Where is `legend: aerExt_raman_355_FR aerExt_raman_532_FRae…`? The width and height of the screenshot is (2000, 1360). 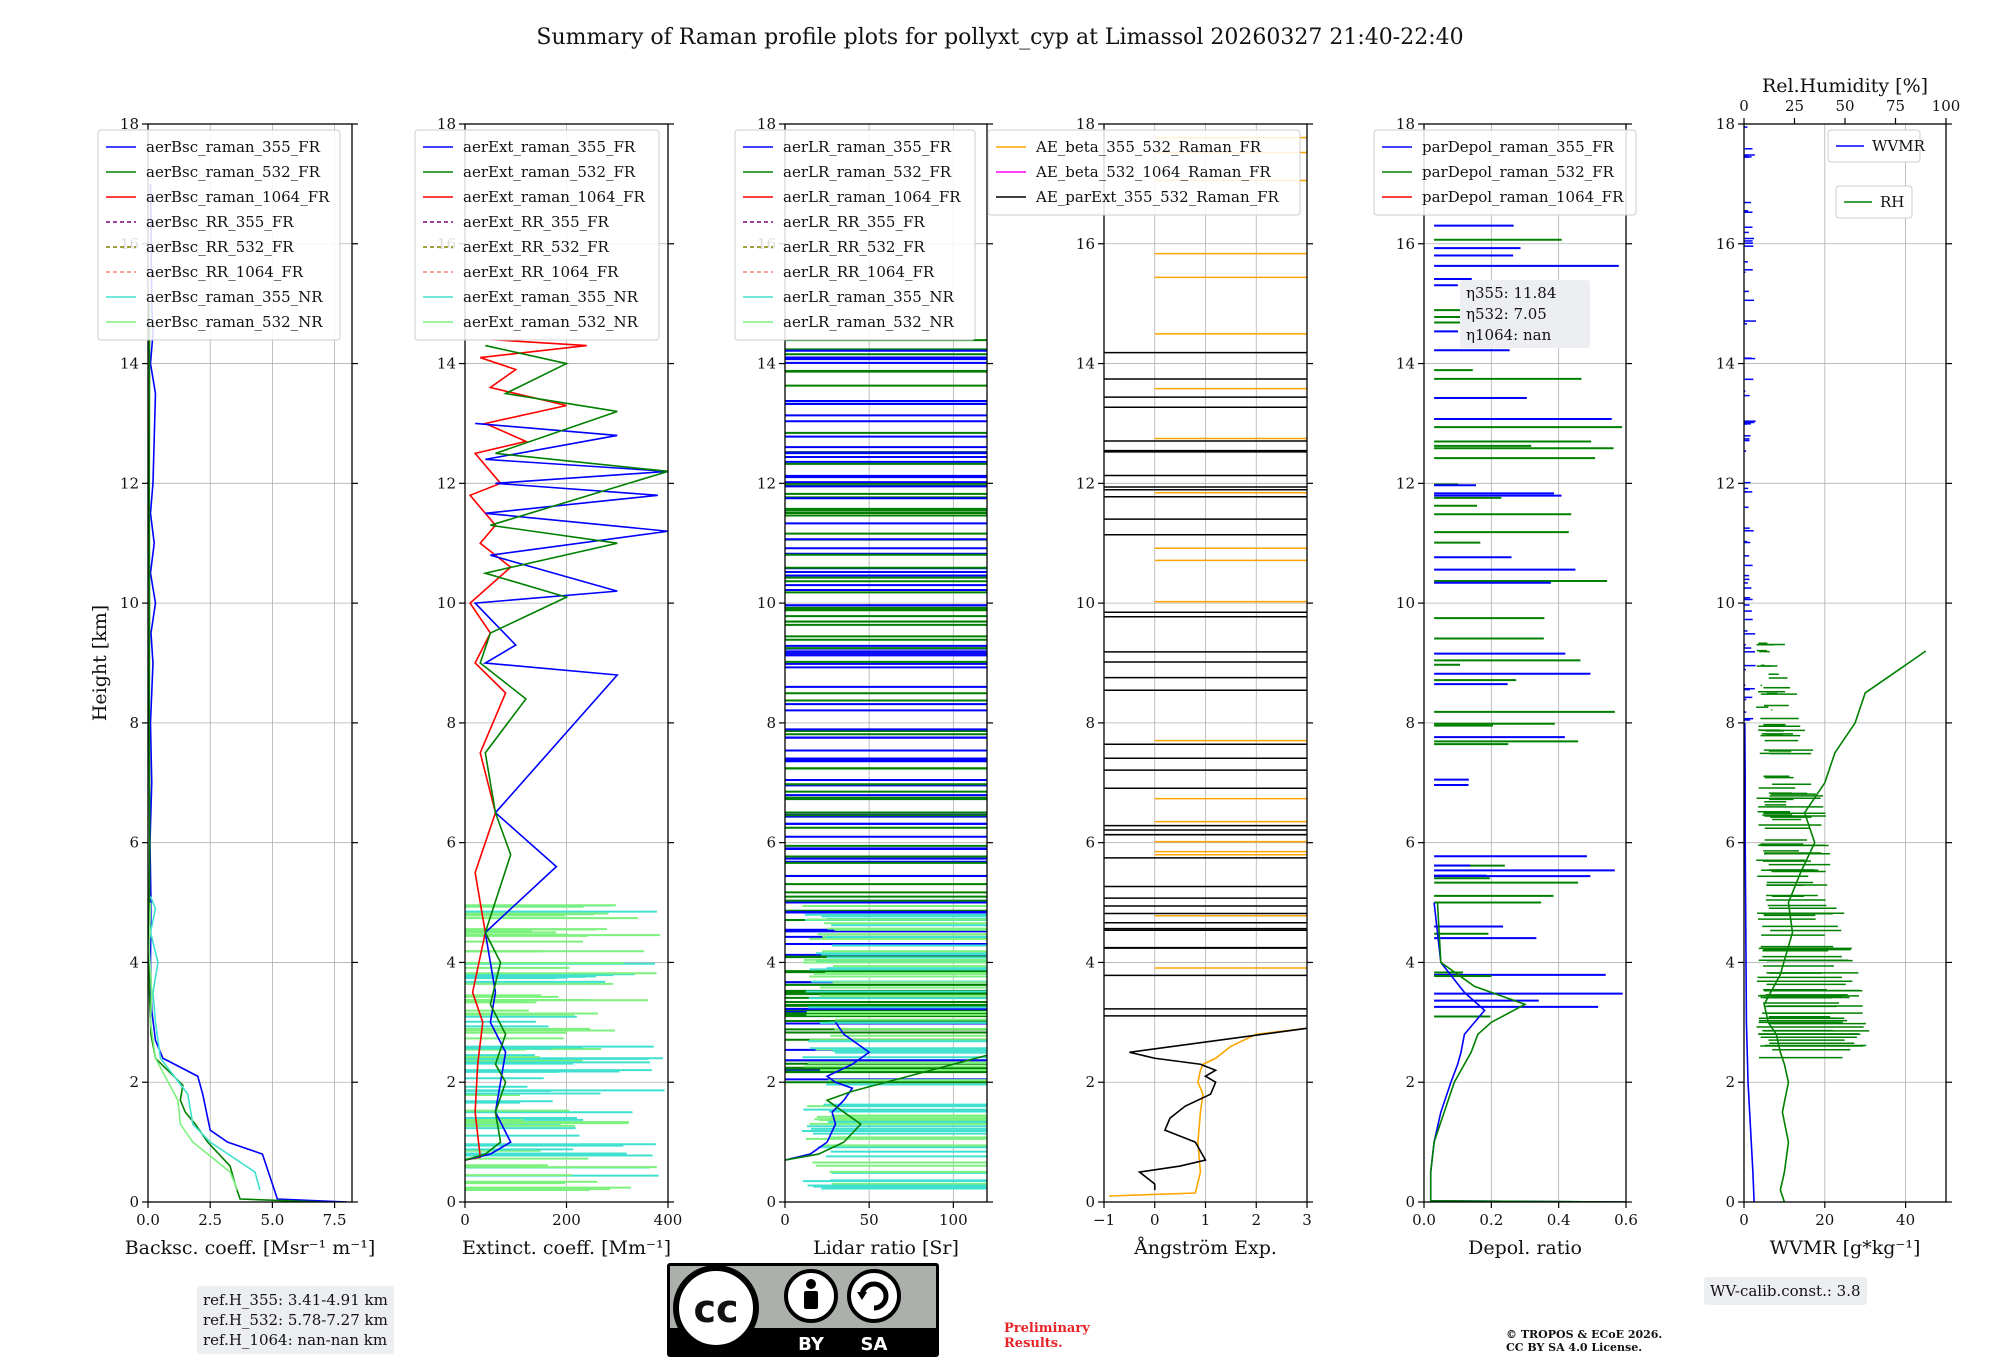 legend: aerExt_raman_355_FR aerExt_raman_532_FRae… is located at coordinates (537, 235).